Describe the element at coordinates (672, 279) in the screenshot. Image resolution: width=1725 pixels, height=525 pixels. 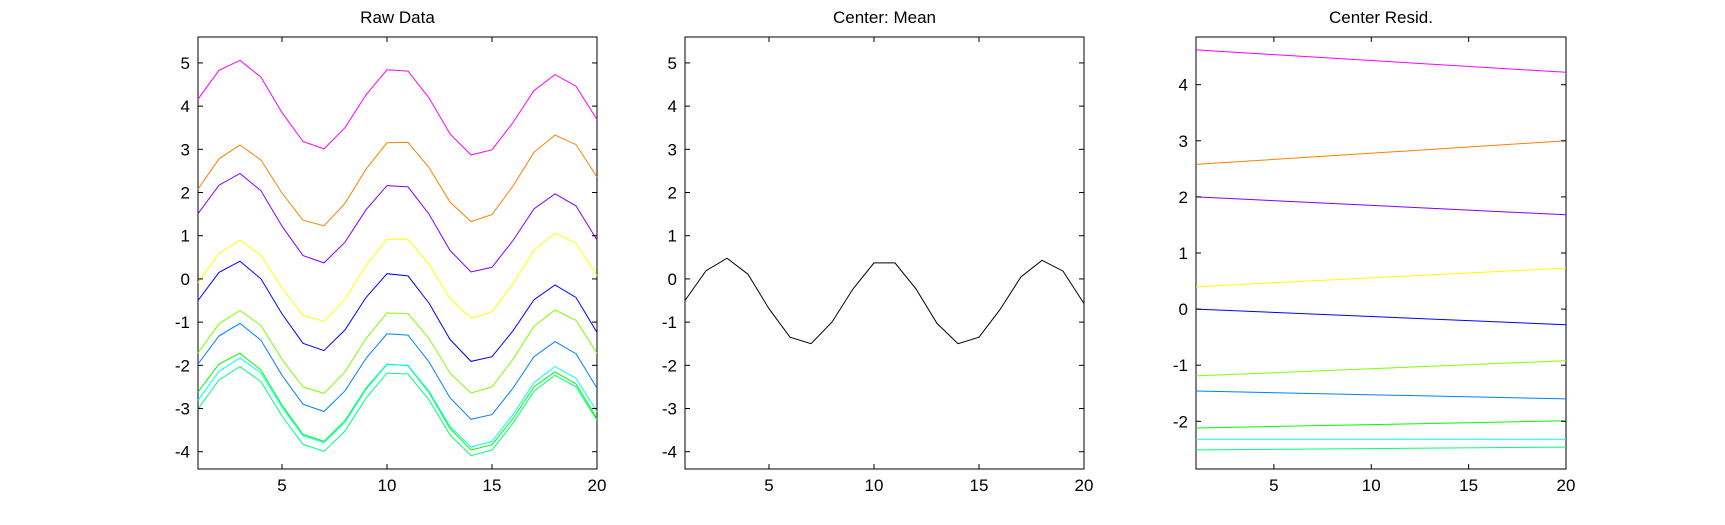
I see `center-mean-y-tick-label: 0` at that location.